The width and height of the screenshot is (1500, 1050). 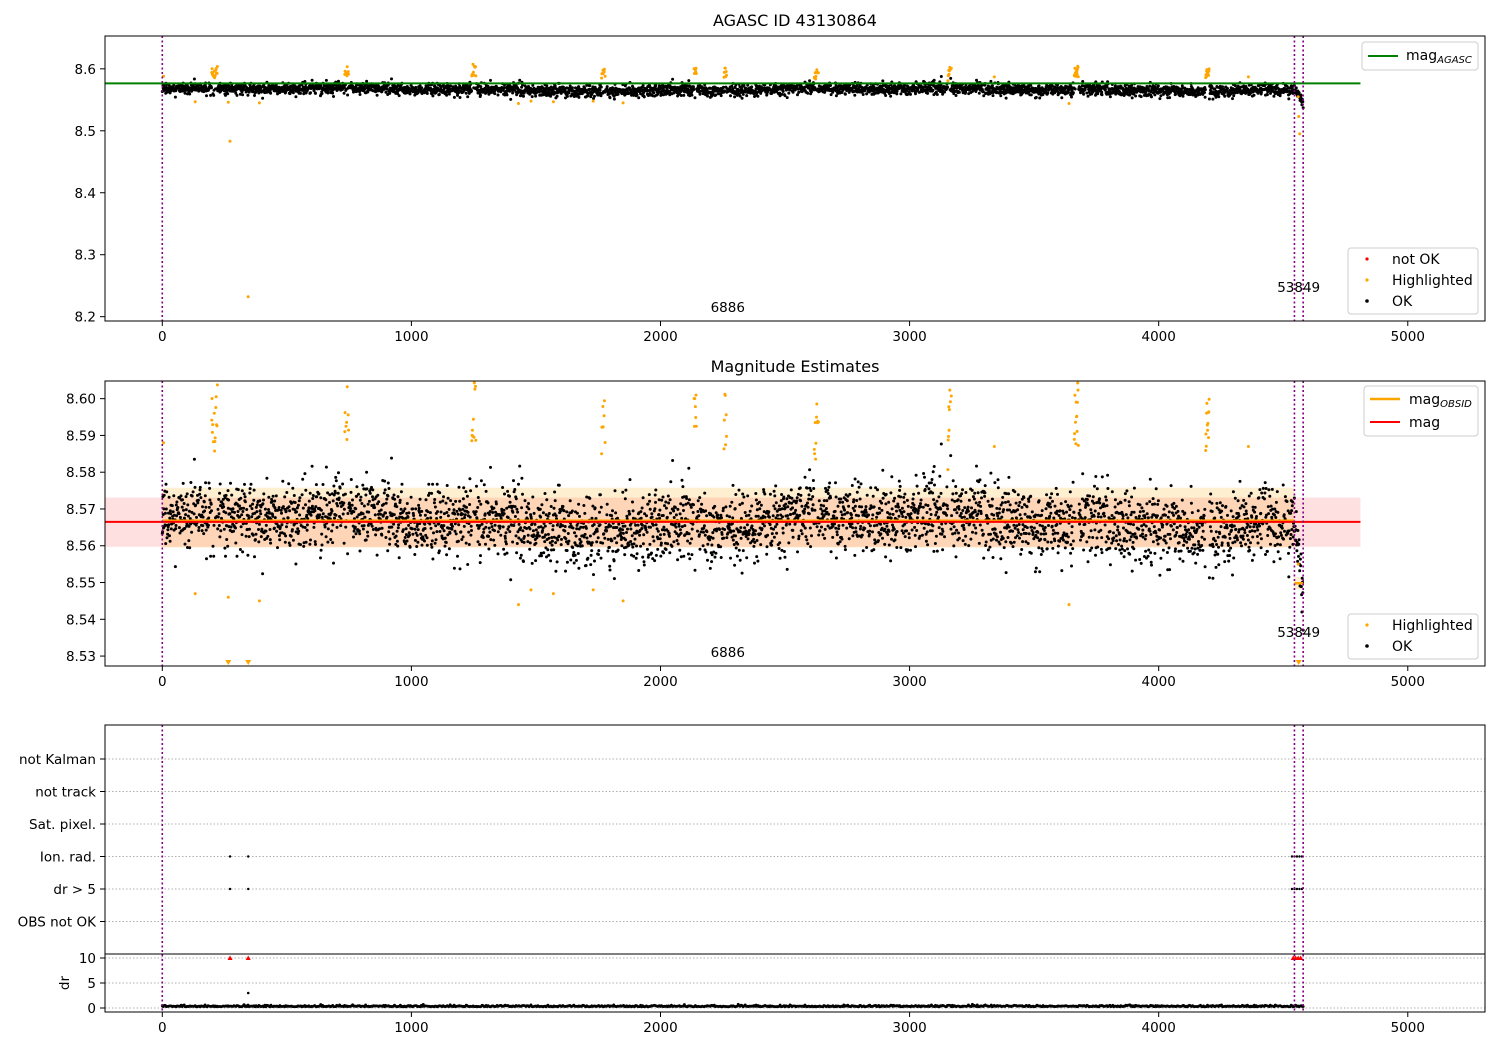 What do you see at coordinates (1367, 280) in the screenshot?
I see `legend-marker-highlighted` at bounding box center [1367, 280].